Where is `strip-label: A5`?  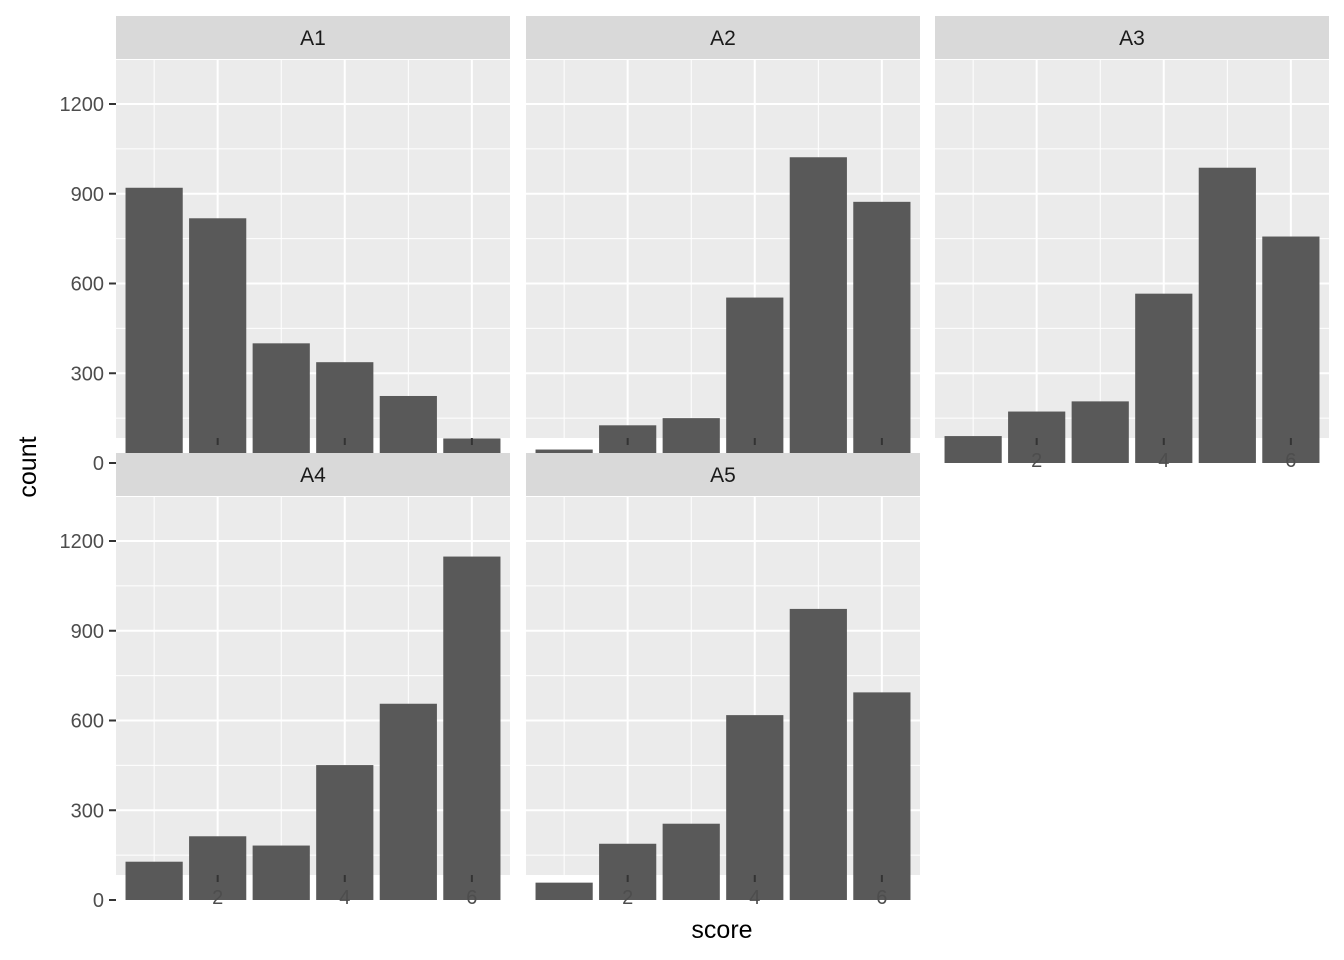 strip-label: A5 is located at coordinates (723, 475).